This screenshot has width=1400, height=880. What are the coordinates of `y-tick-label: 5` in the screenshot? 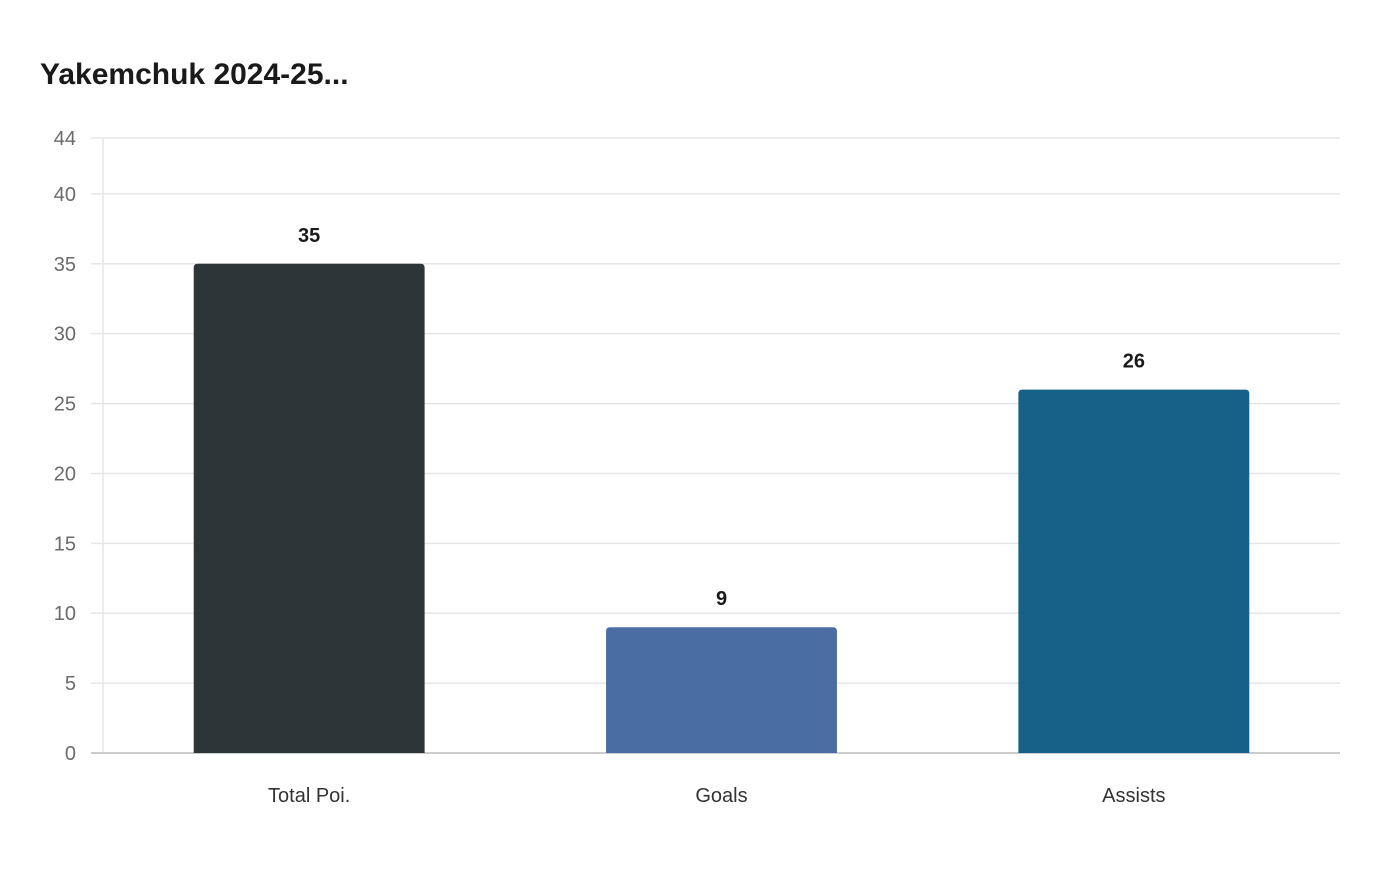 It's located at (70, 684).